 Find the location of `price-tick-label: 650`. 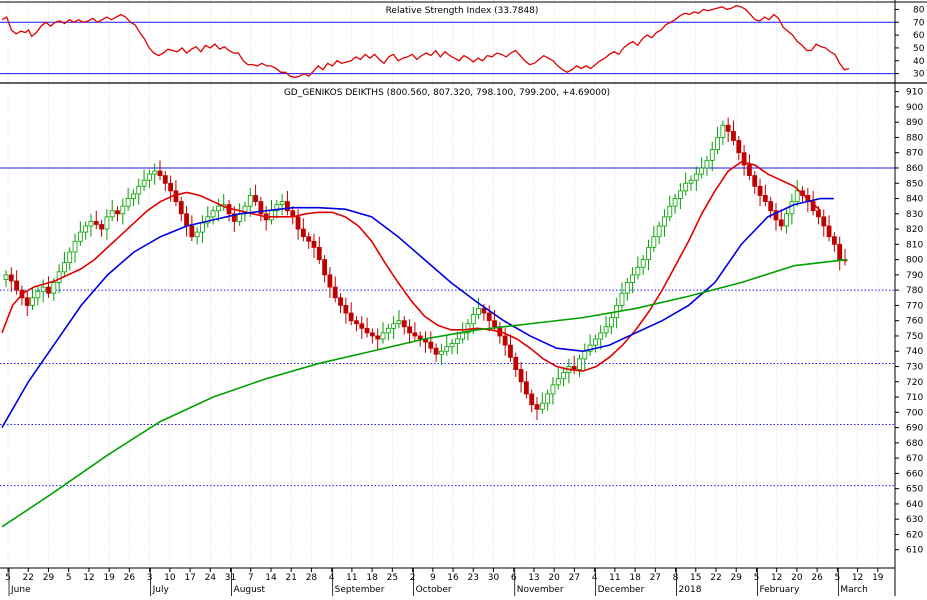

price-tick-label: 650 is located at coordinates (914, 490).